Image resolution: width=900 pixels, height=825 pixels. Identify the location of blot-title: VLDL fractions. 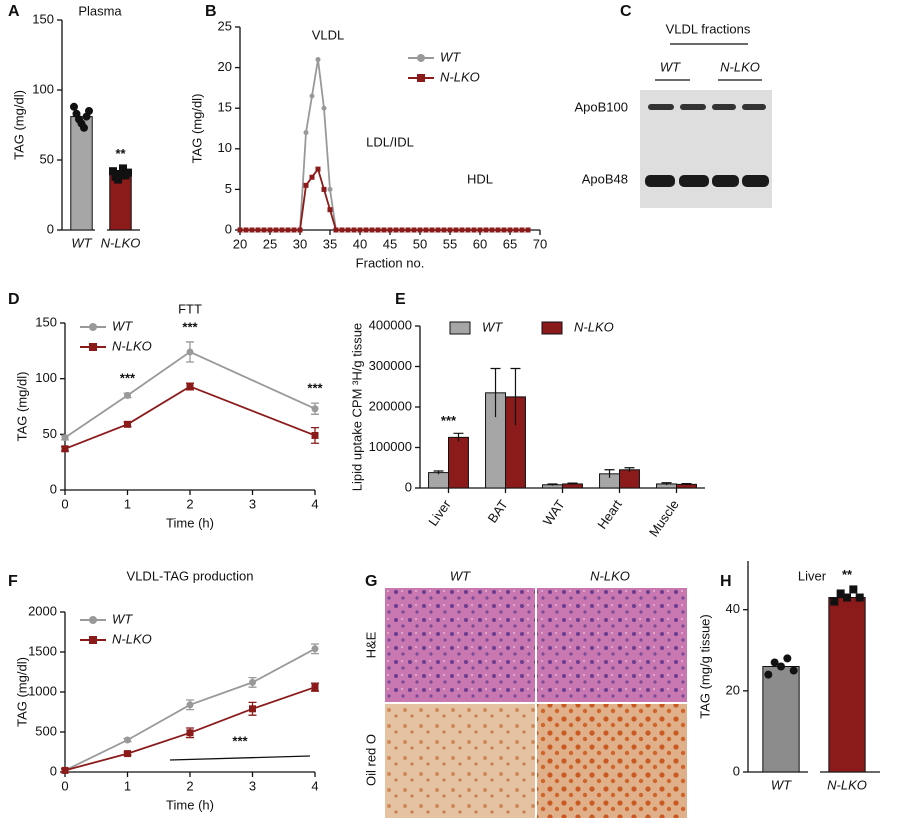
(708, 28).